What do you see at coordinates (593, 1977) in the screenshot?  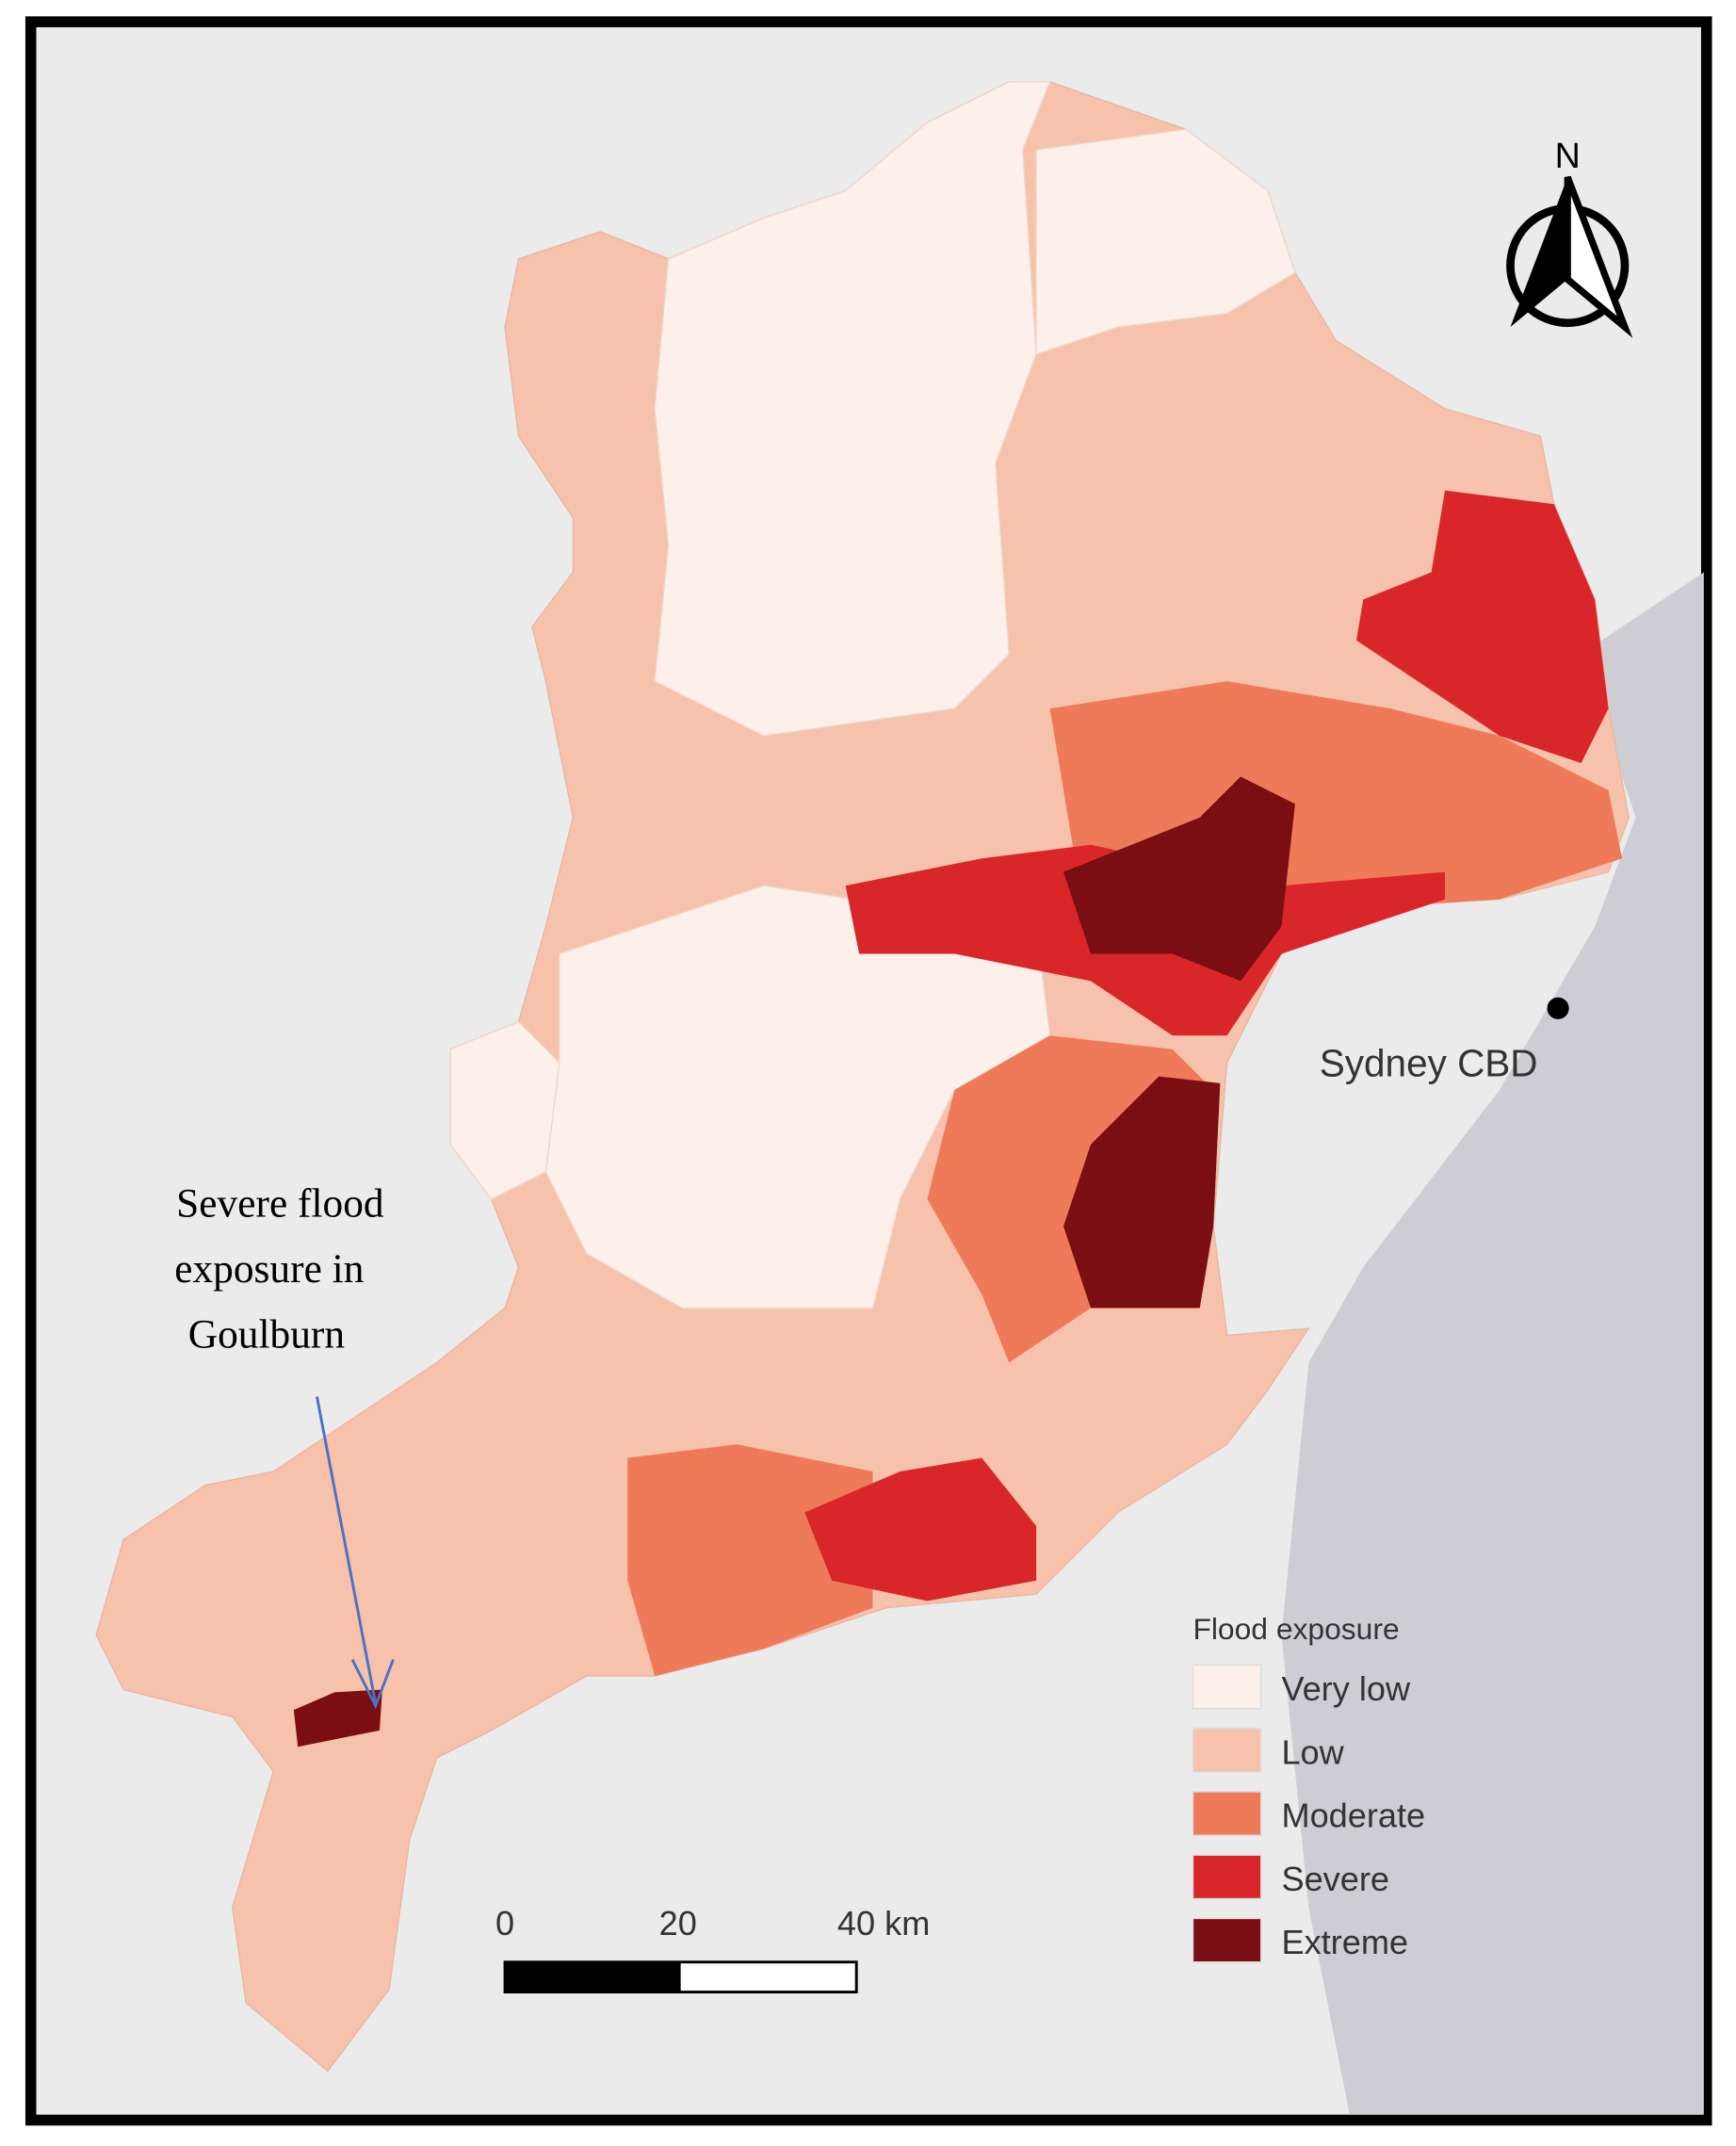 I see `scale-segment` at bounding box center [593, 1977].